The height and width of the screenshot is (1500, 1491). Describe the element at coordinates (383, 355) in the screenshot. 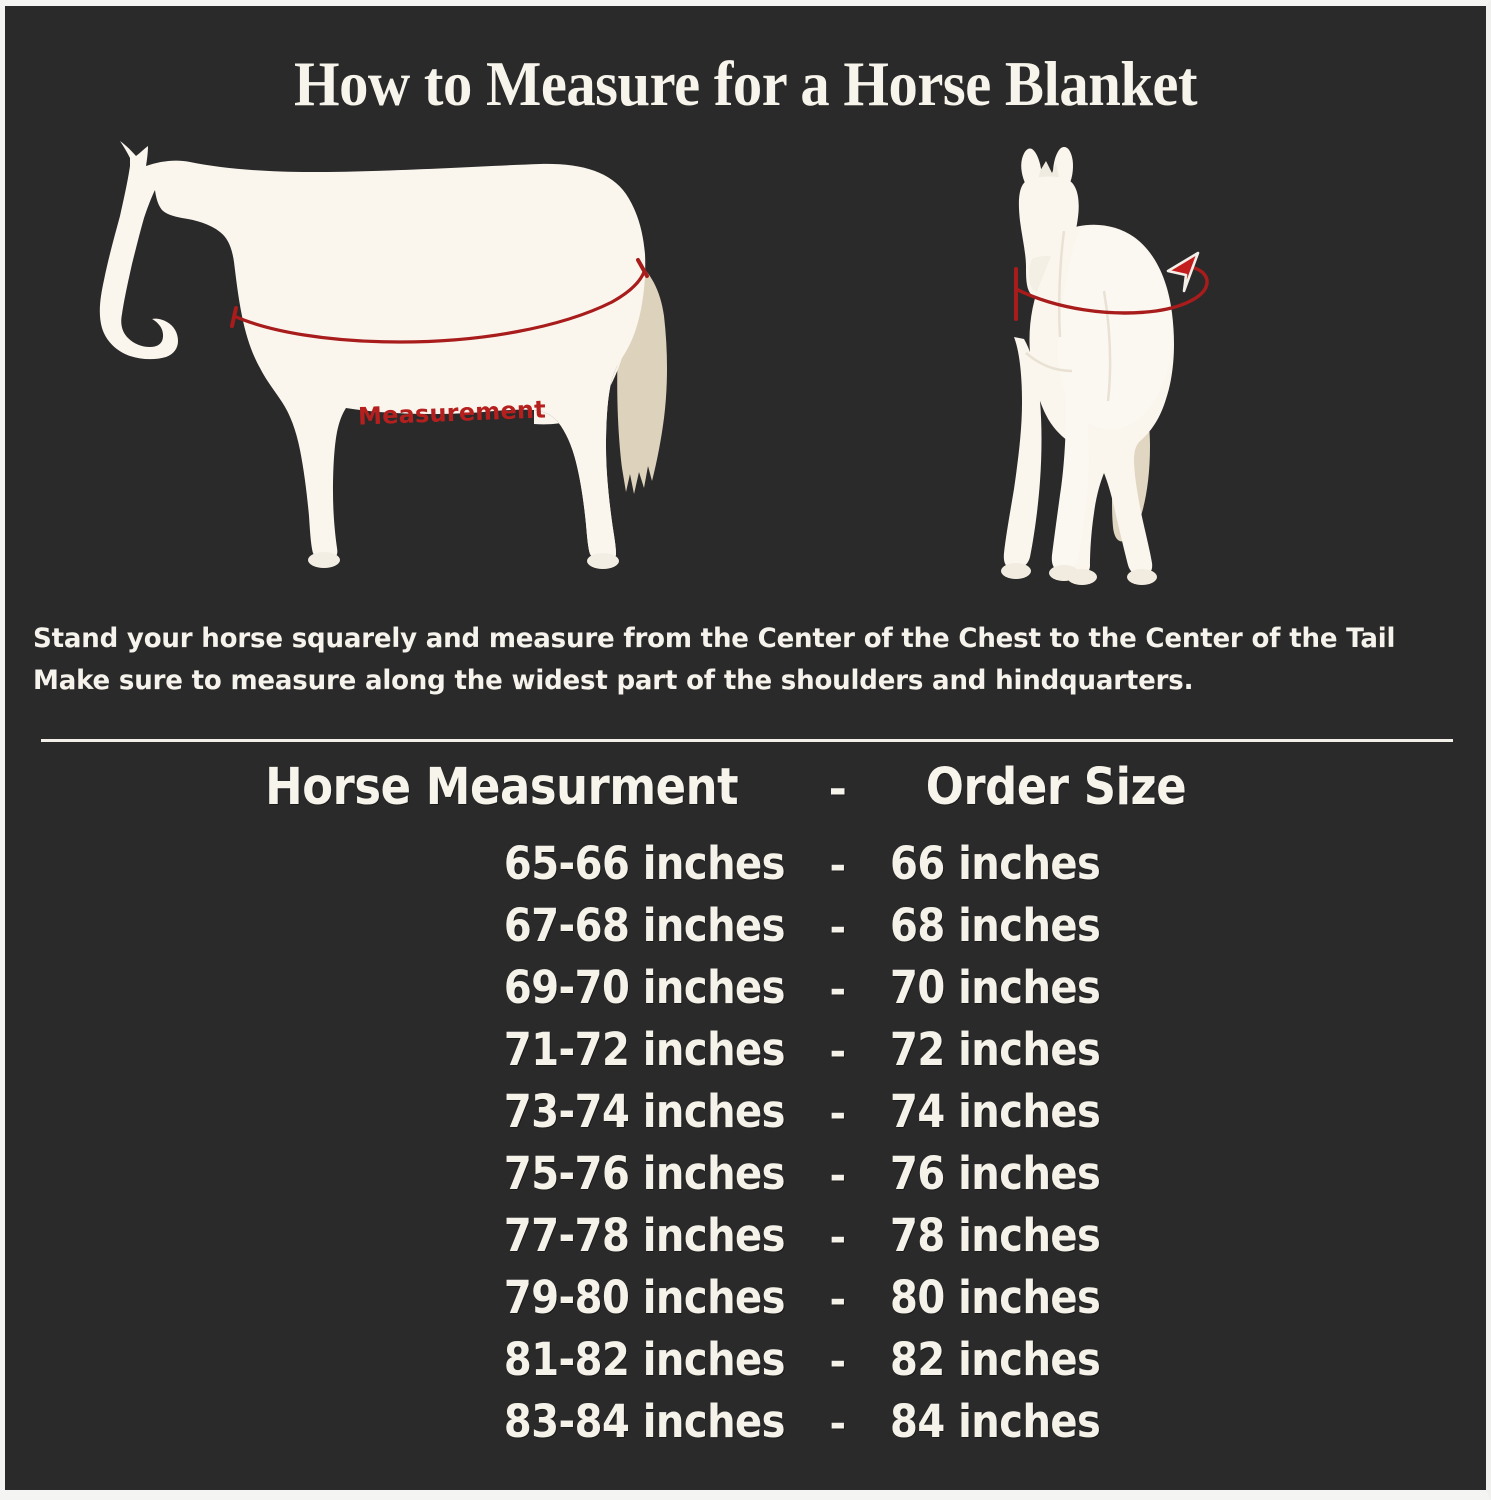

I see `horse-side-view-icon` at that location.